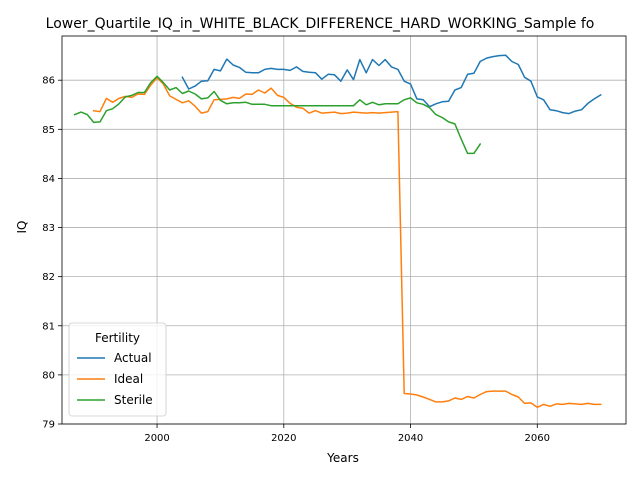 This screenshot has height=484, width=640. Describe the element at coordinates (48, 425) in the screenshot. I see `y-tick-label: 79` at that location.